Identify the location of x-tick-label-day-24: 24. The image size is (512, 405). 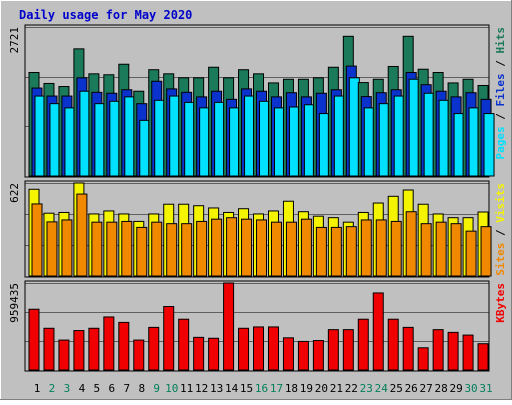
(382, 388).